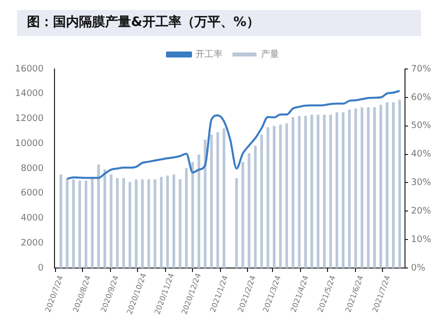  What do you see at coordinates (421, 155) in the screenshot?
I see `y2-tick-label: 40%` at bounding box center [421, 155].